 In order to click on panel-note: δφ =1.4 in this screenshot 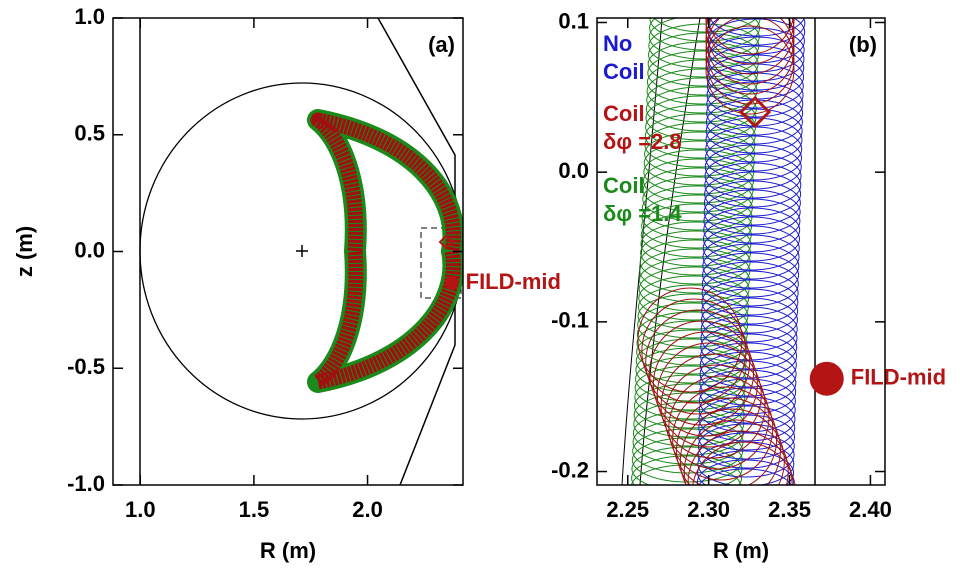, I will do `click(642, 213)`.